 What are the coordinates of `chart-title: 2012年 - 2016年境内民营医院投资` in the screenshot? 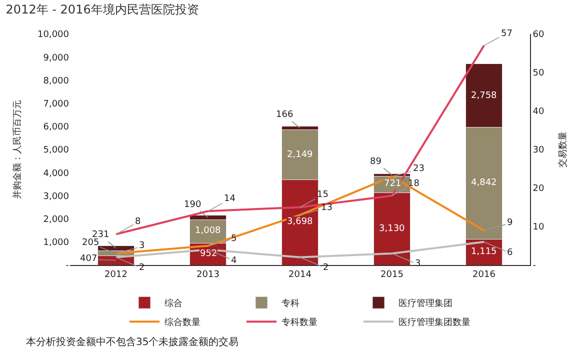 It's located at (102, 9).